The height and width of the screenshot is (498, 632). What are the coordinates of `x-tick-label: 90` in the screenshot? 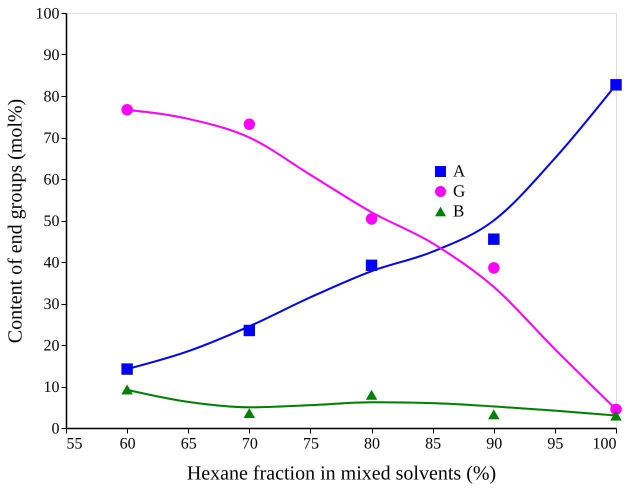 It's located at (494, 444).